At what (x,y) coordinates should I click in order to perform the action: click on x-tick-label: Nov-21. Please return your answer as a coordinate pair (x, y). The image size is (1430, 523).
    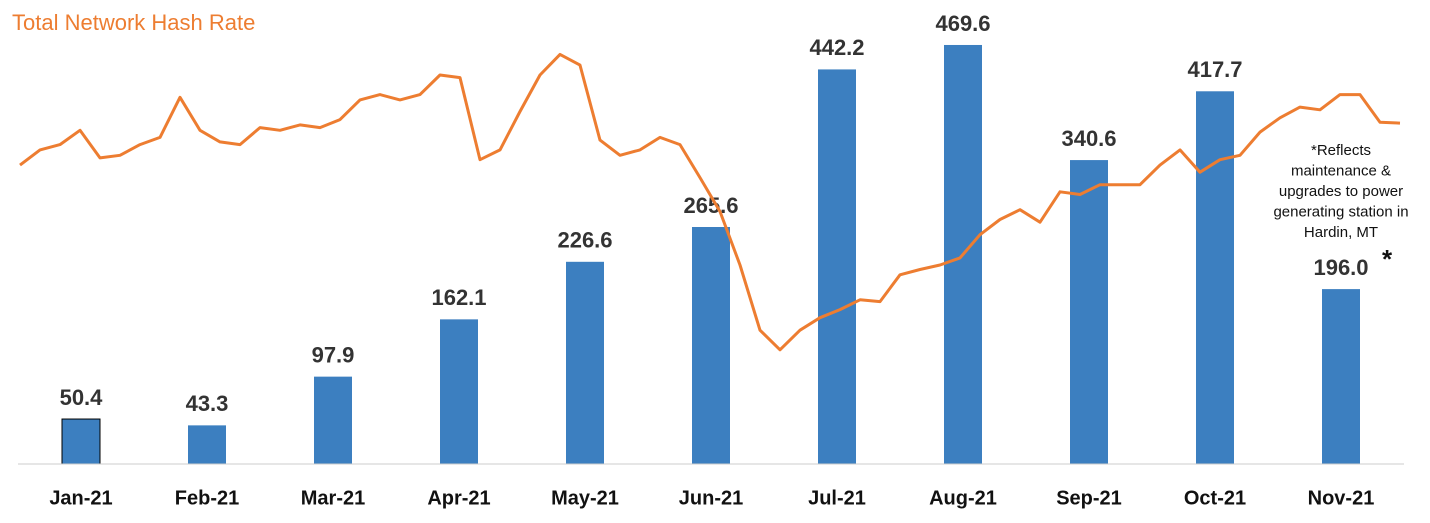
    Looking at the image, I should click on (1341, 498).